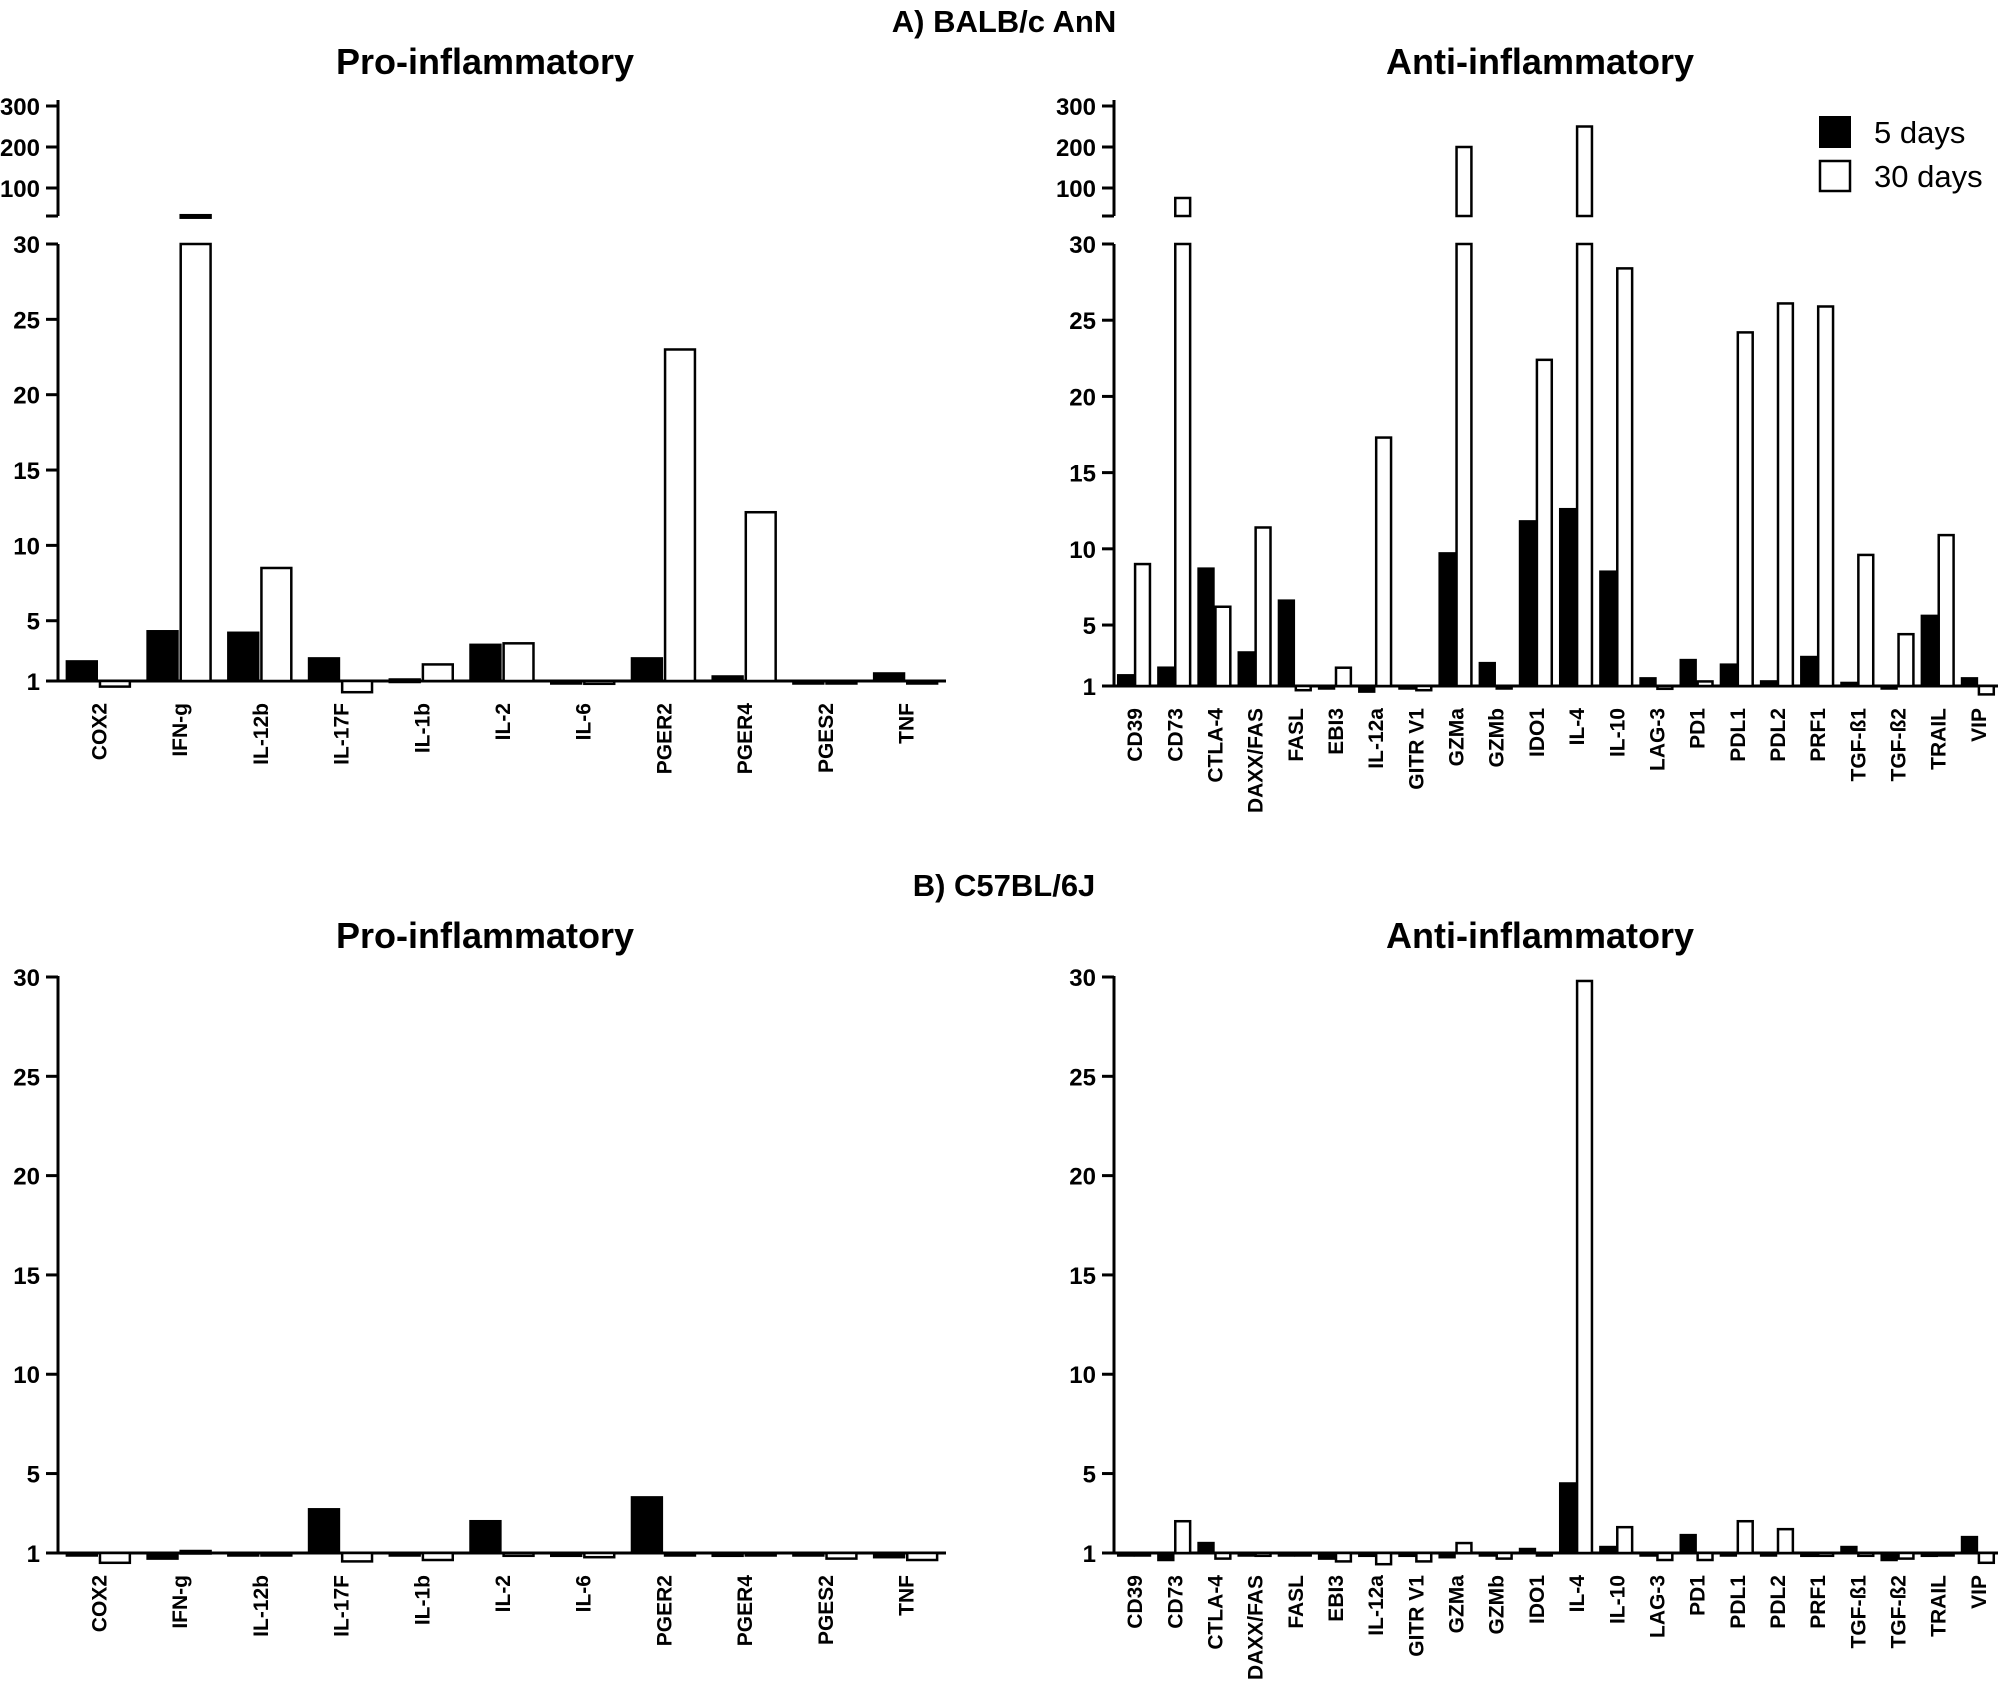 The height and width of the screenshot is (1695, 2008). What do you see at coordinates (1424, 688) in the screenshot?
I see `bar-30-days-gitr-v1` at bounding box center [1424, 688].